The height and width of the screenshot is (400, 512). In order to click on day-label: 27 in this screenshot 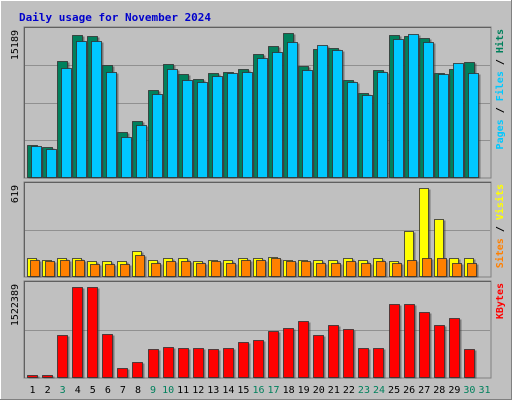, I will do `click(424, 390)`.